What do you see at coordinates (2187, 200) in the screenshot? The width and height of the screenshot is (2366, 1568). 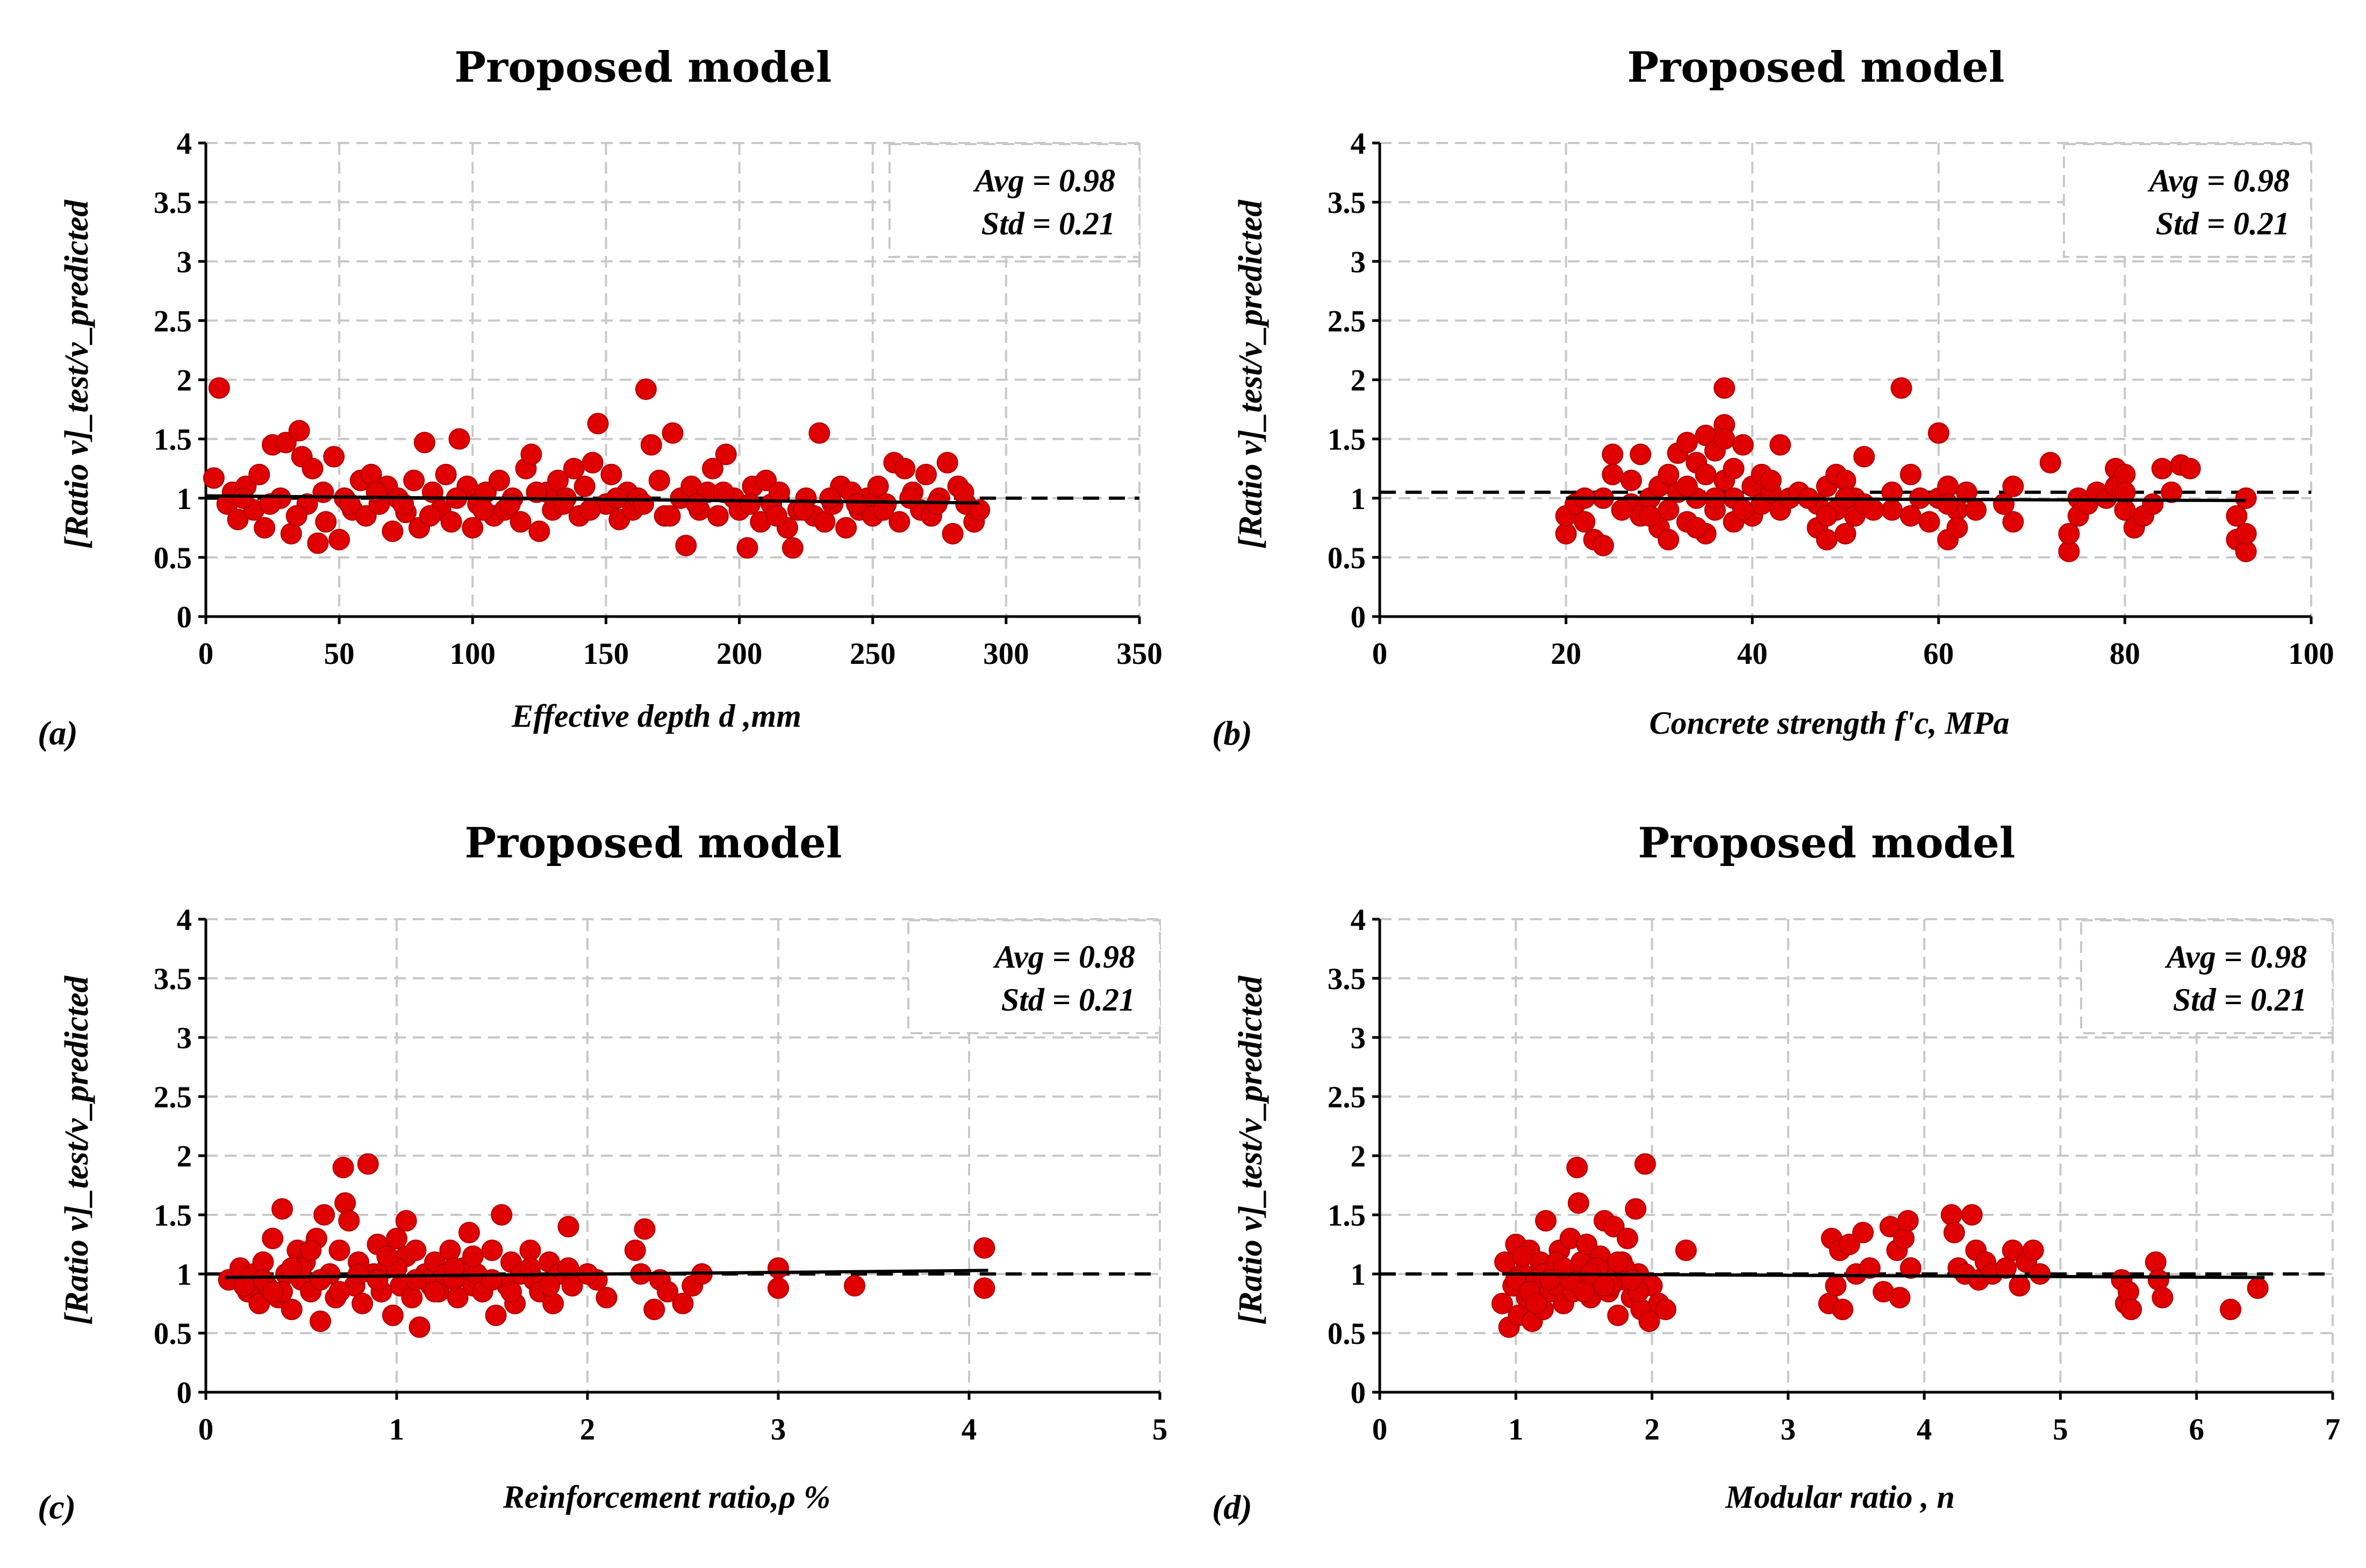 I see `stats-box: Avg = 0.98 Std = 0.21` at bounding box center [2187, 200].